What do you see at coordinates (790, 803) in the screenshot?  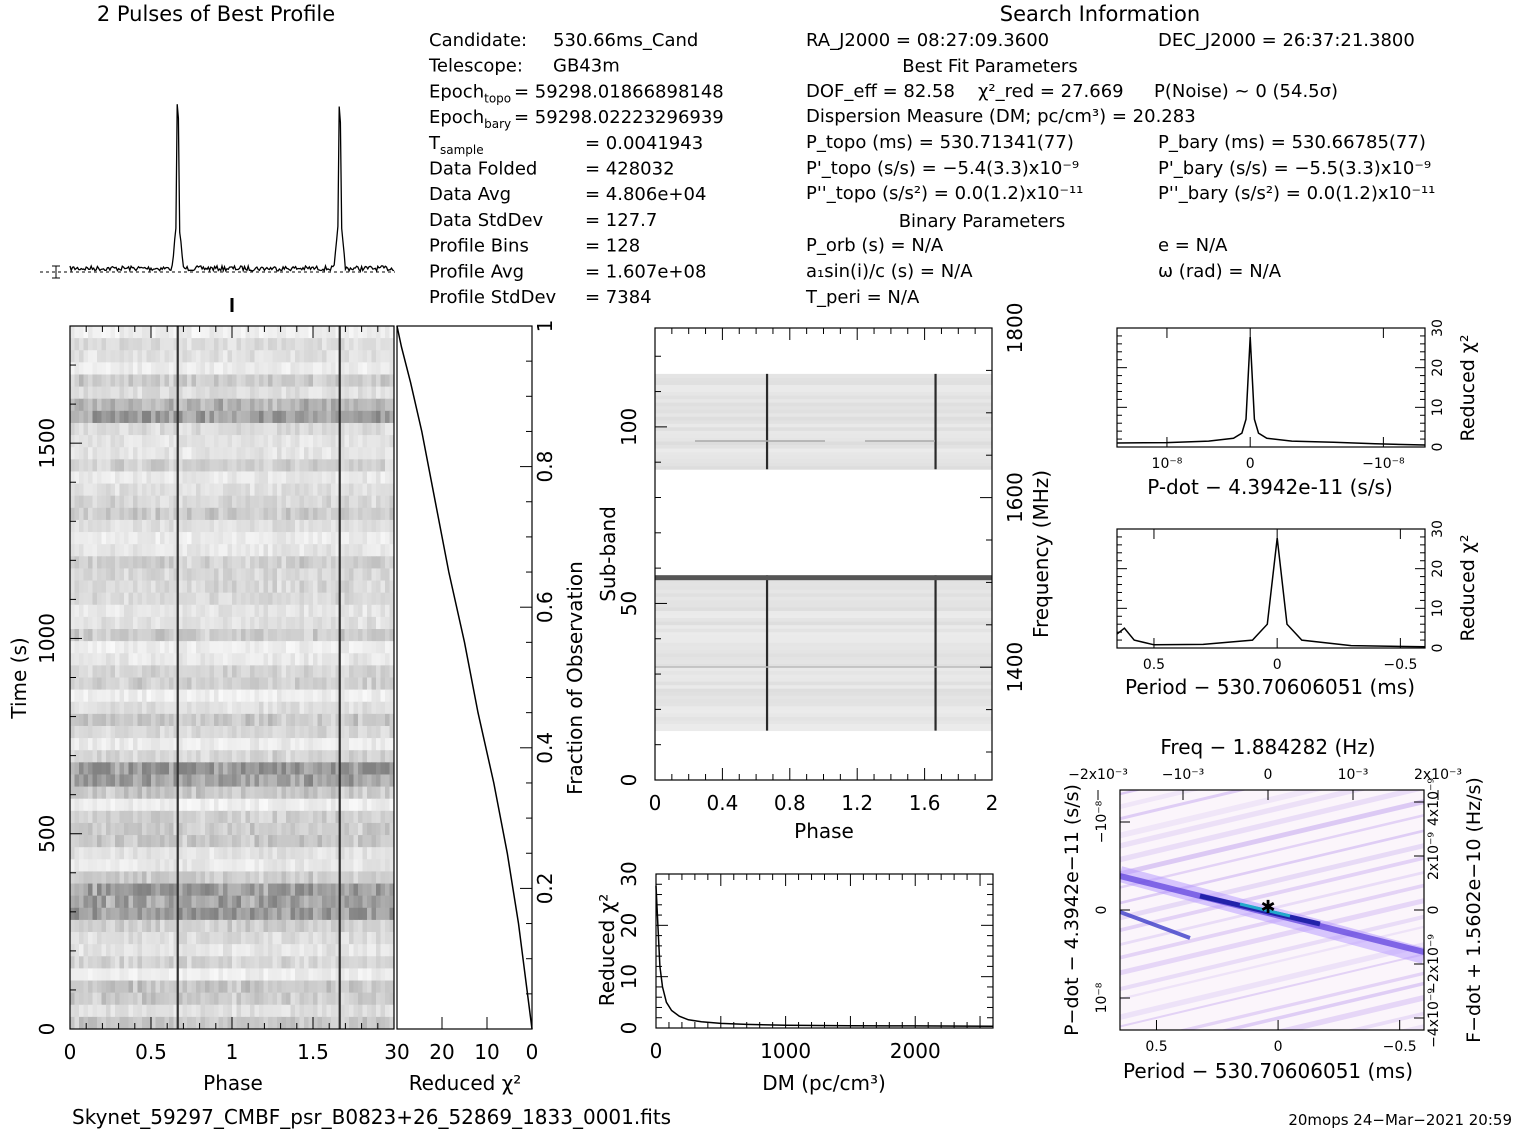 I see `sb-xtick-label: 0.8` at bounding box center [790, 803].